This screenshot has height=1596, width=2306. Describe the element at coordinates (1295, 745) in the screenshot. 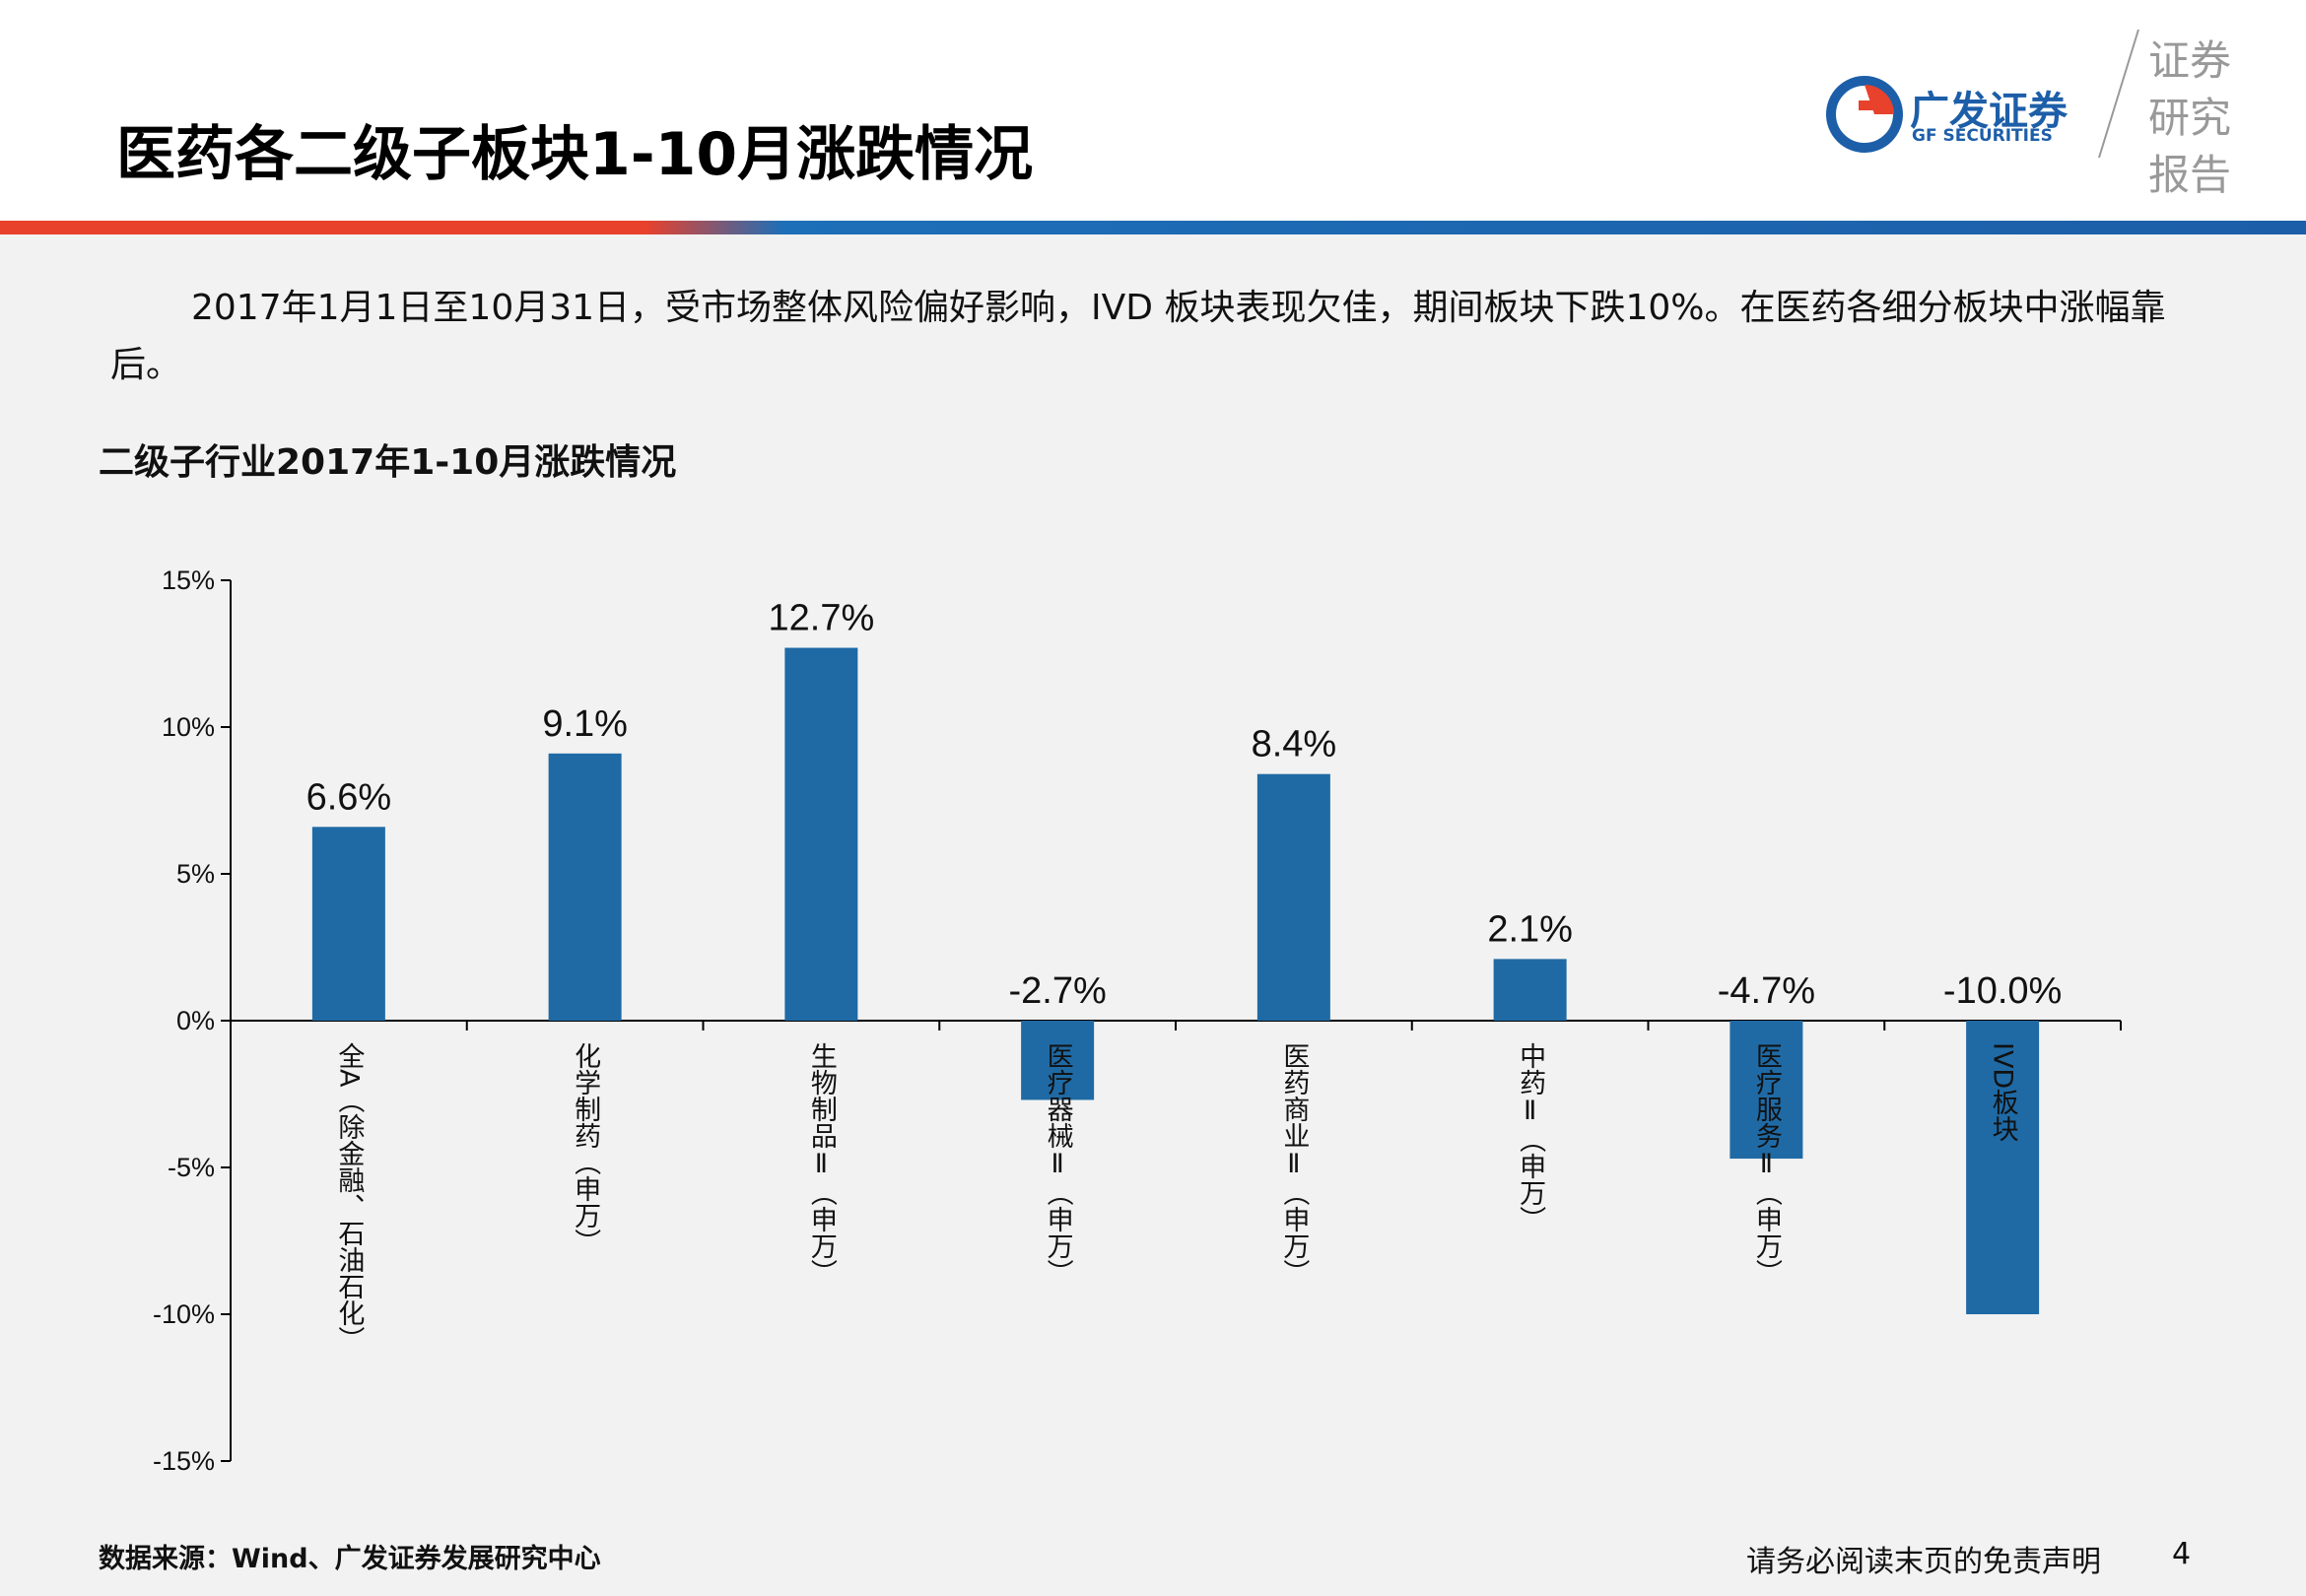

I see `value-label: 8.4%` at that location.